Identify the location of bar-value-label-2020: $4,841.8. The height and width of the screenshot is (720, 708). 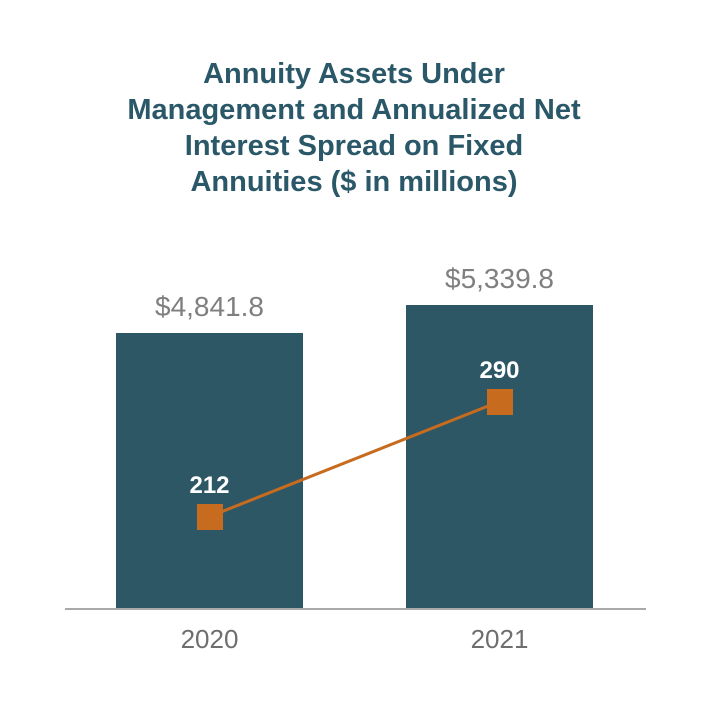
(209, 307).